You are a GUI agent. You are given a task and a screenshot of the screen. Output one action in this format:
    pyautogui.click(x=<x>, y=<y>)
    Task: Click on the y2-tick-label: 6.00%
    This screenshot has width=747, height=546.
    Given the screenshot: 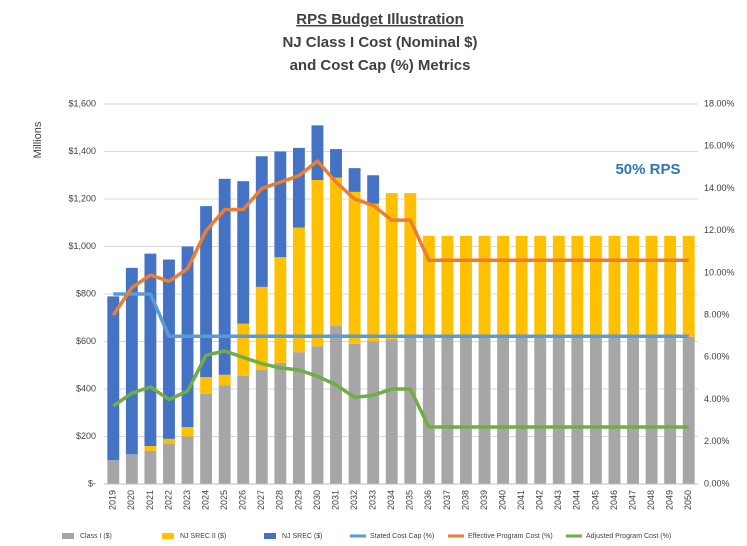 What is the action you would take?
    pyautogui.click(x=717, y=357)
    